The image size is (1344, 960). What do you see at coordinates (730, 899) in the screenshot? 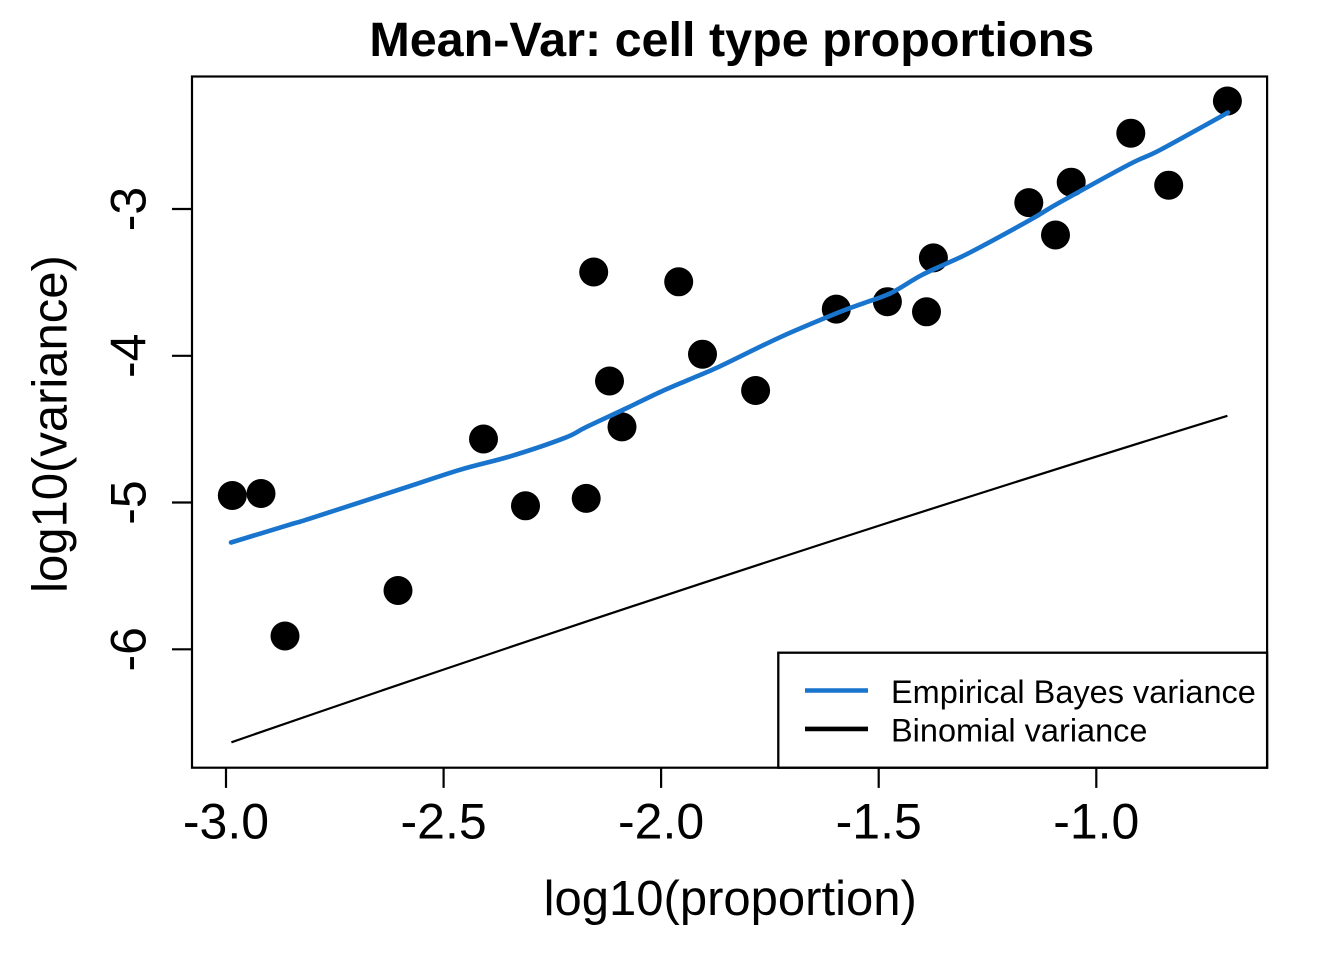
I see `svg-text: log10(proportion)` at bounding box center [730, 899].